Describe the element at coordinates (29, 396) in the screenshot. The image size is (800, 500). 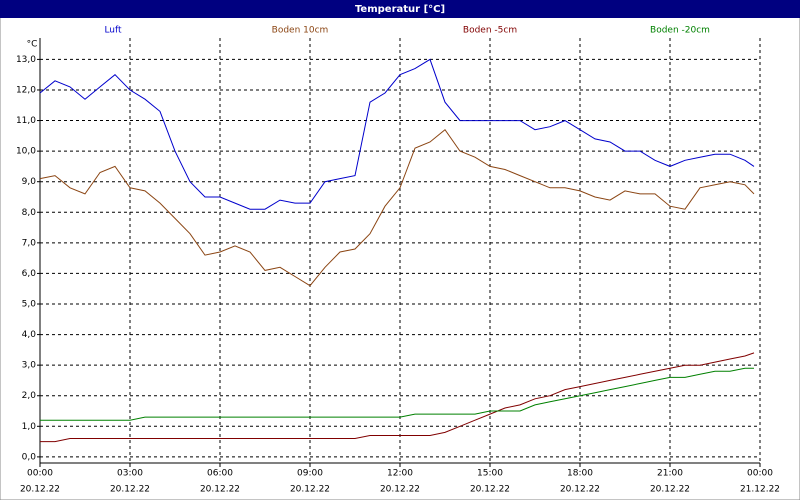
I see `y-tick-label: 2,0` at that location.